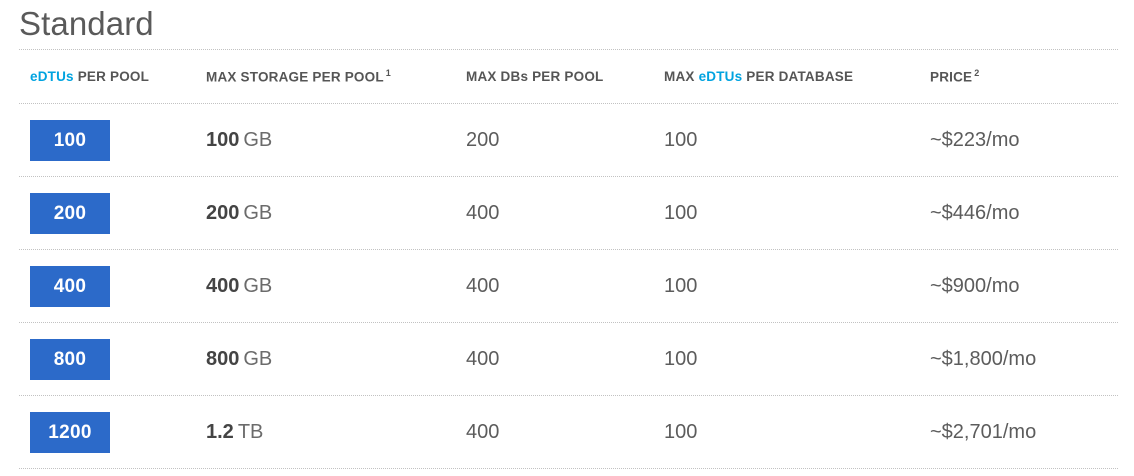 Image resolution: width=1134 pixels, height=476 pixels. I want to click on cell-max-storage: 200 GB, so click(325, 213).